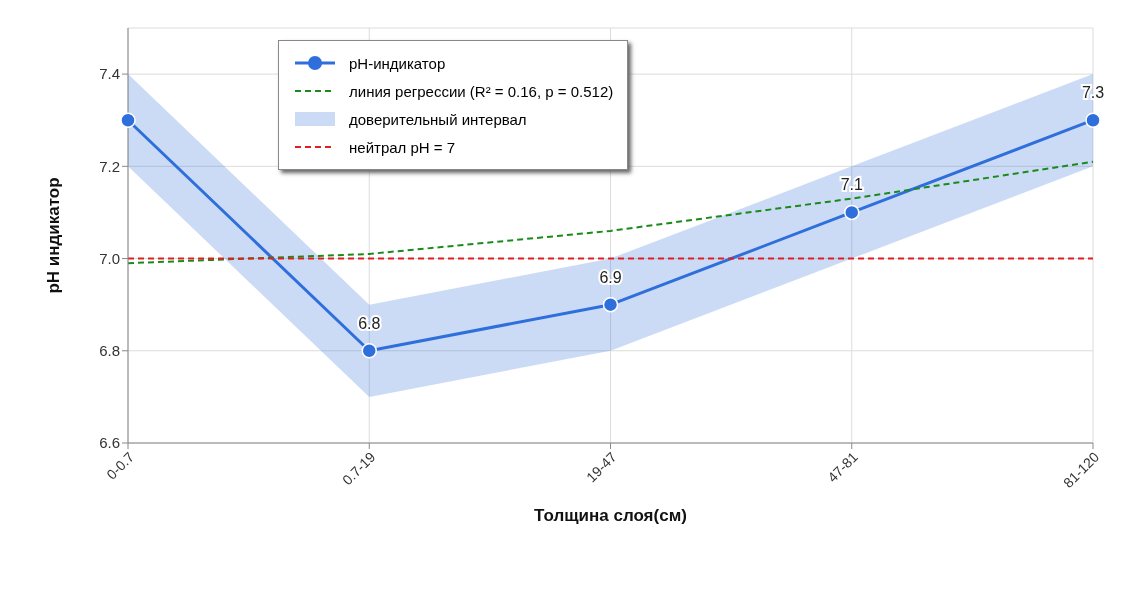 This screenshot has width=1131, height=596. What do you see at coordinates (109, 443) in the screenshot?
I see `y-tick-label: 6.6` at bounding box center [109, 443].